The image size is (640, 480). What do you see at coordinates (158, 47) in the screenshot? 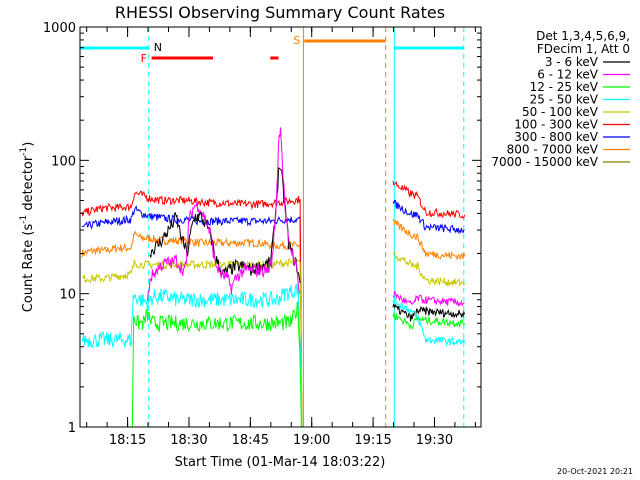
I see `night-flag-label: N` at bounding box center [158, 47].